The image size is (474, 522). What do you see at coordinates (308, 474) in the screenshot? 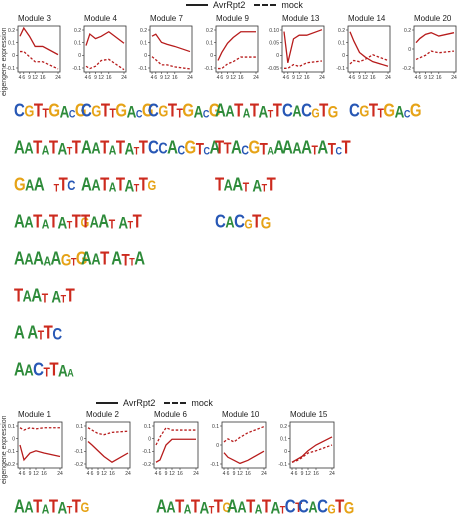
I see `x-tick-label: 12` at bounding box center [308, 474].